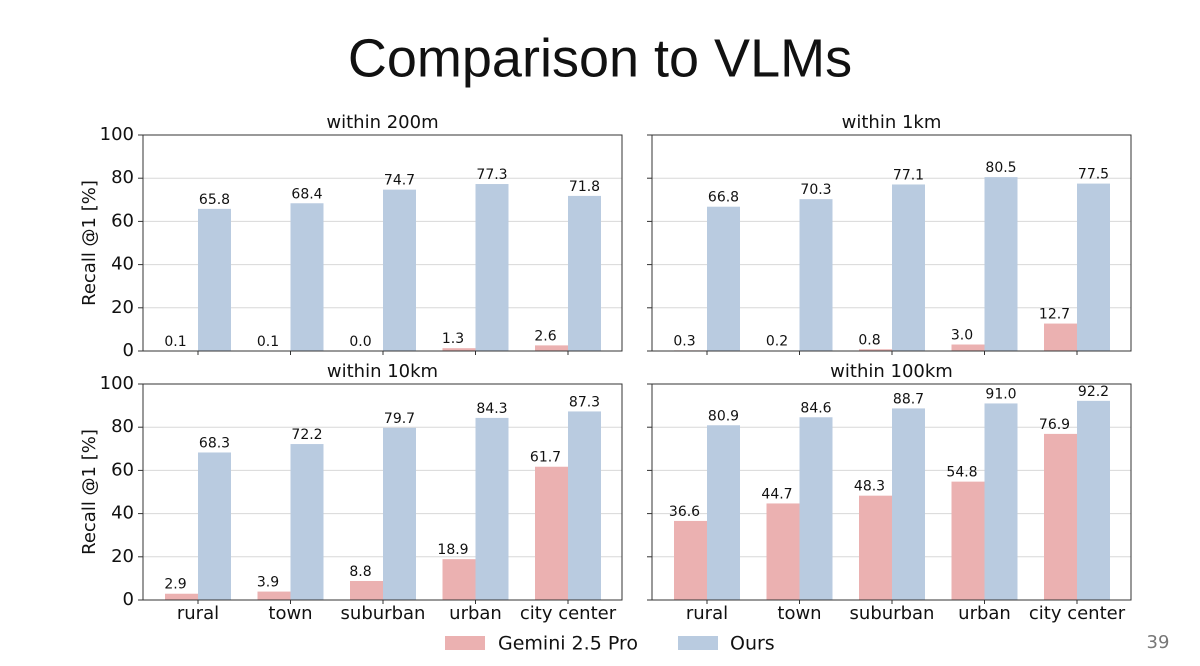 The height and width of the screenshot is (666, 1200). Describe the element at coordinates (961, 473) in the screenshot. I see `value-label: 54.8` at that location.